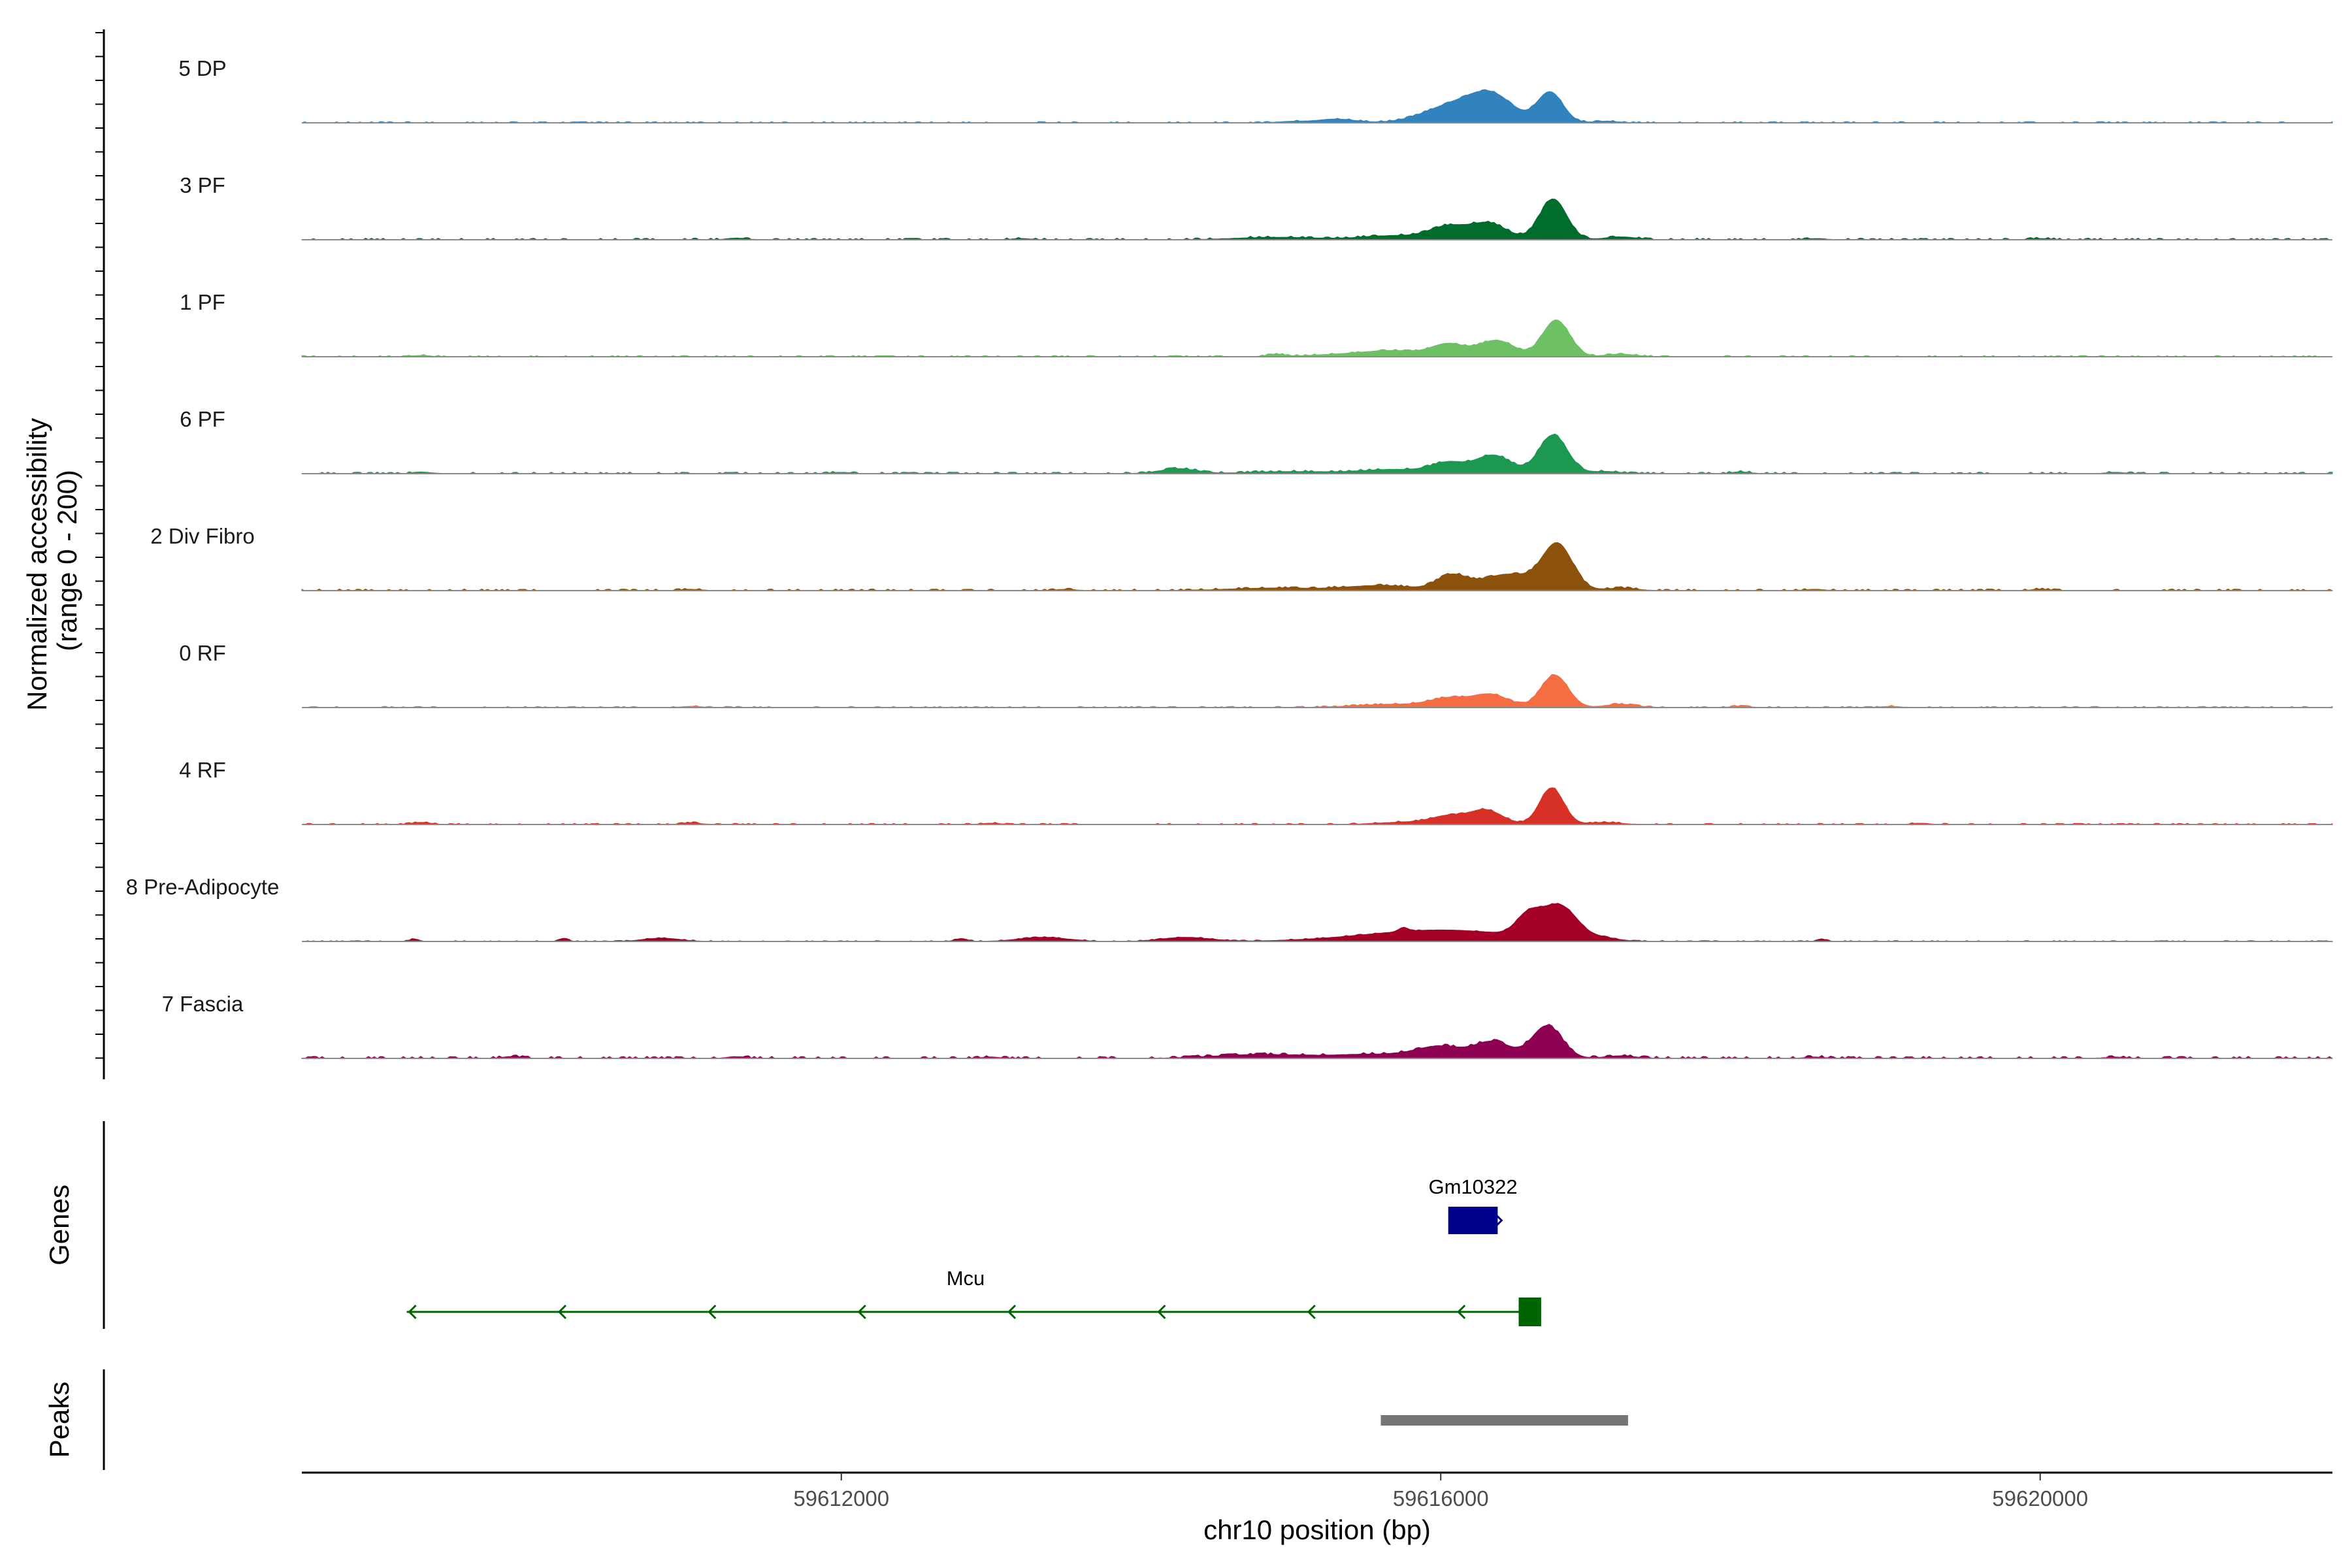 This screenshot has height=1568, width=2352. Describe the element at coordinates (1317, 1529) in the screenshot. I see `x-axis-title: chr10 position (bp)` at that location.